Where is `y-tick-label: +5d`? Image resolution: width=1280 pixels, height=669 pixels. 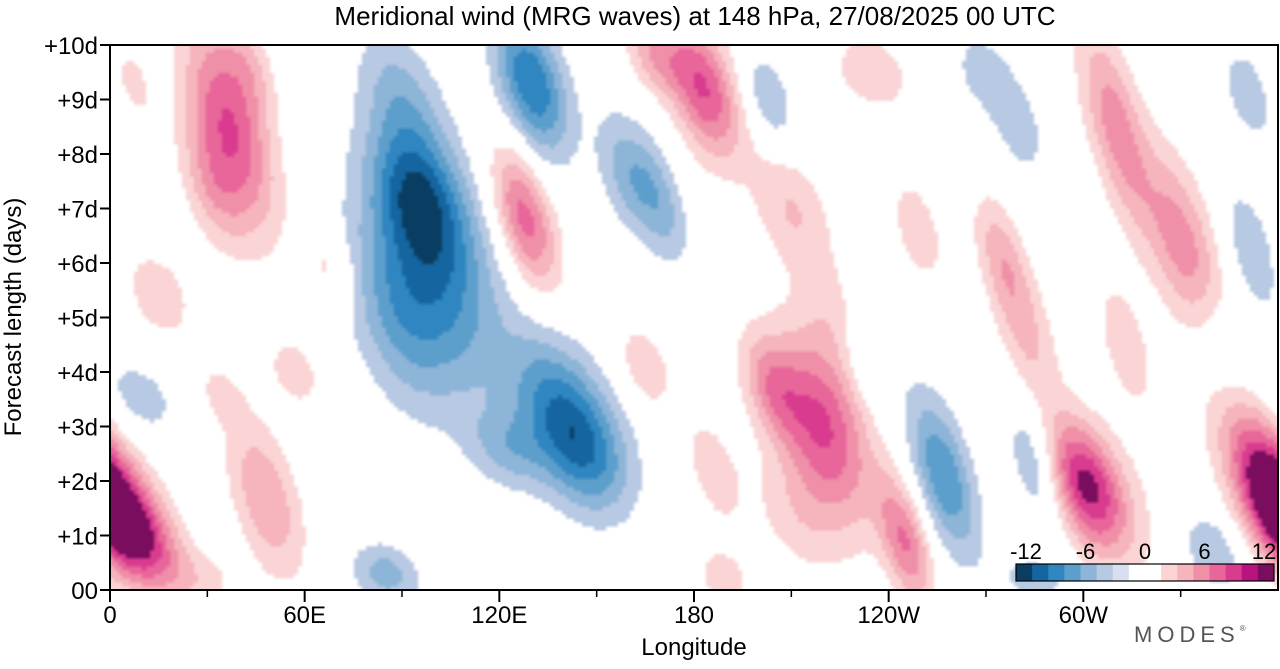
y-tick-label: +5d is located at coordinates (77, 319).